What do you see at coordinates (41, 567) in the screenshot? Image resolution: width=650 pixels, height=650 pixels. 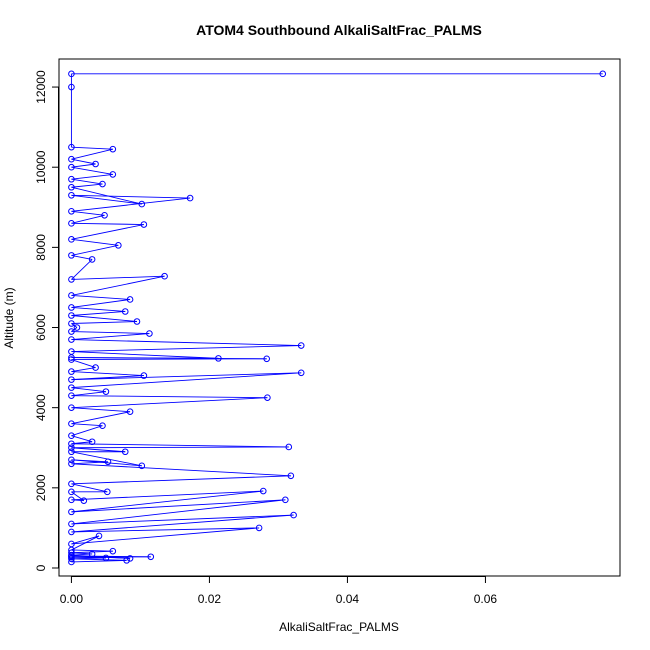 I see `y-tick-label: 0` at bounding box center [41, 567].